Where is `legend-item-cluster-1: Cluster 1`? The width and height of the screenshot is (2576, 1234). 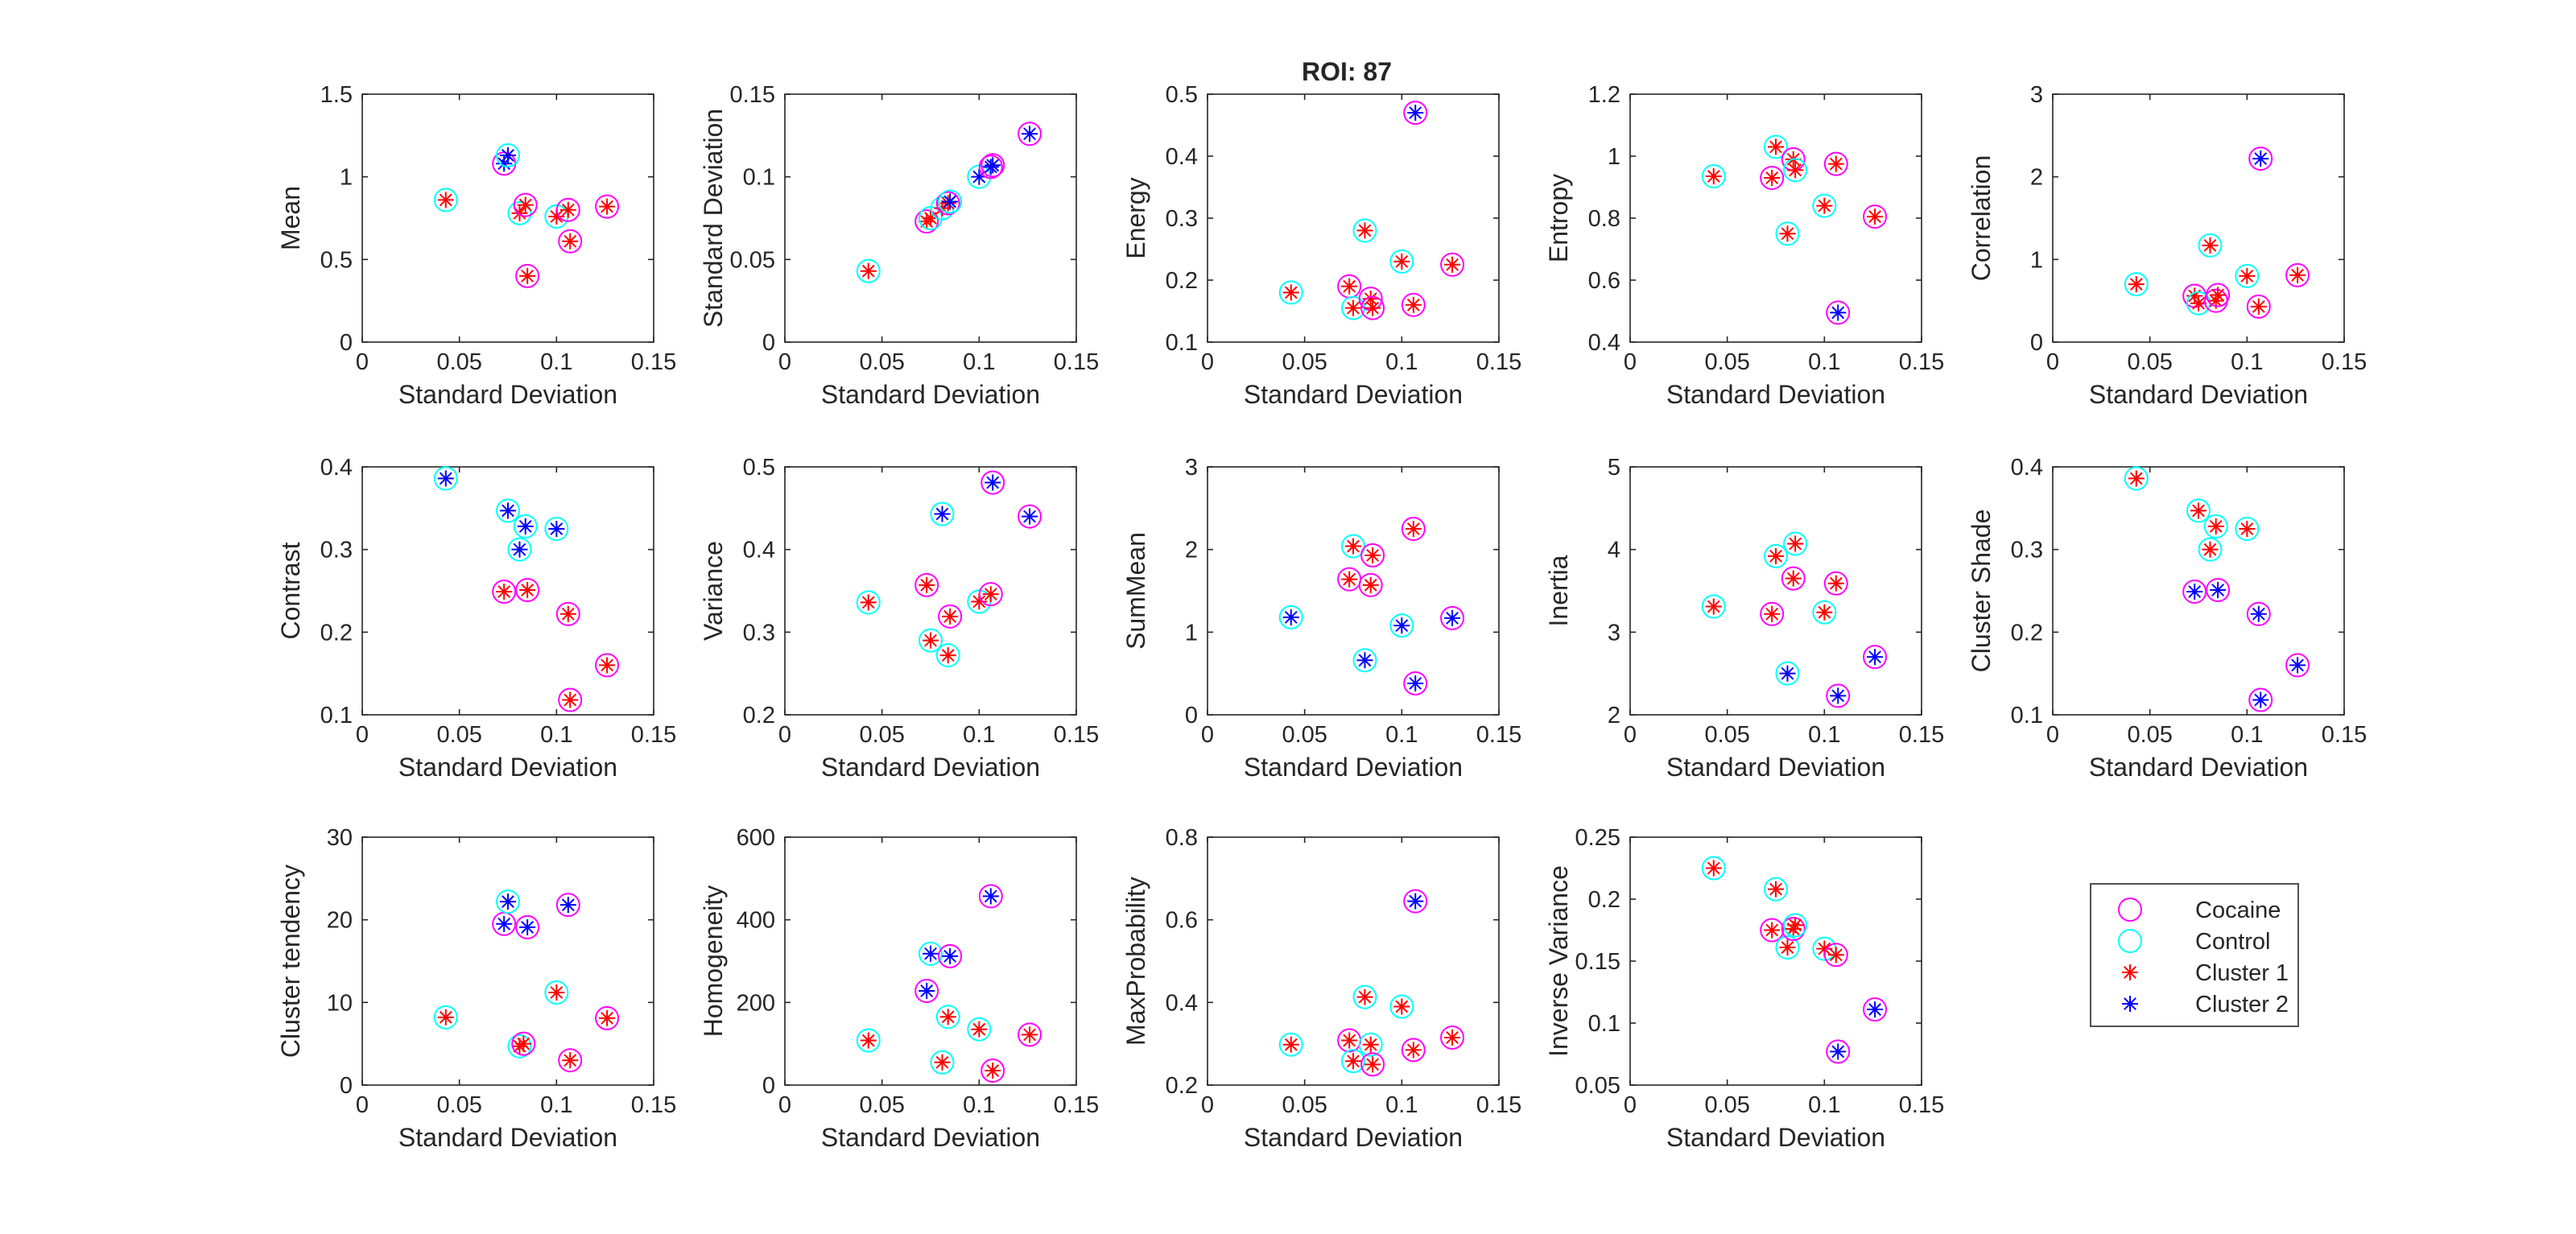
legend-item-cluster-1: Cluster 1 is located at coordinates (2205, 973).